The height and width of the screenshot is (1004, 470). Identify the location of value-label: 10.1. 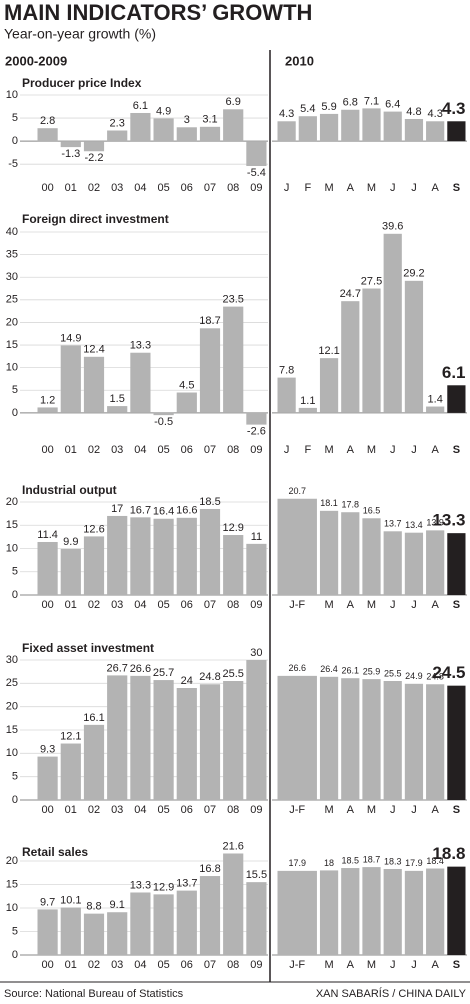
(70, 900).